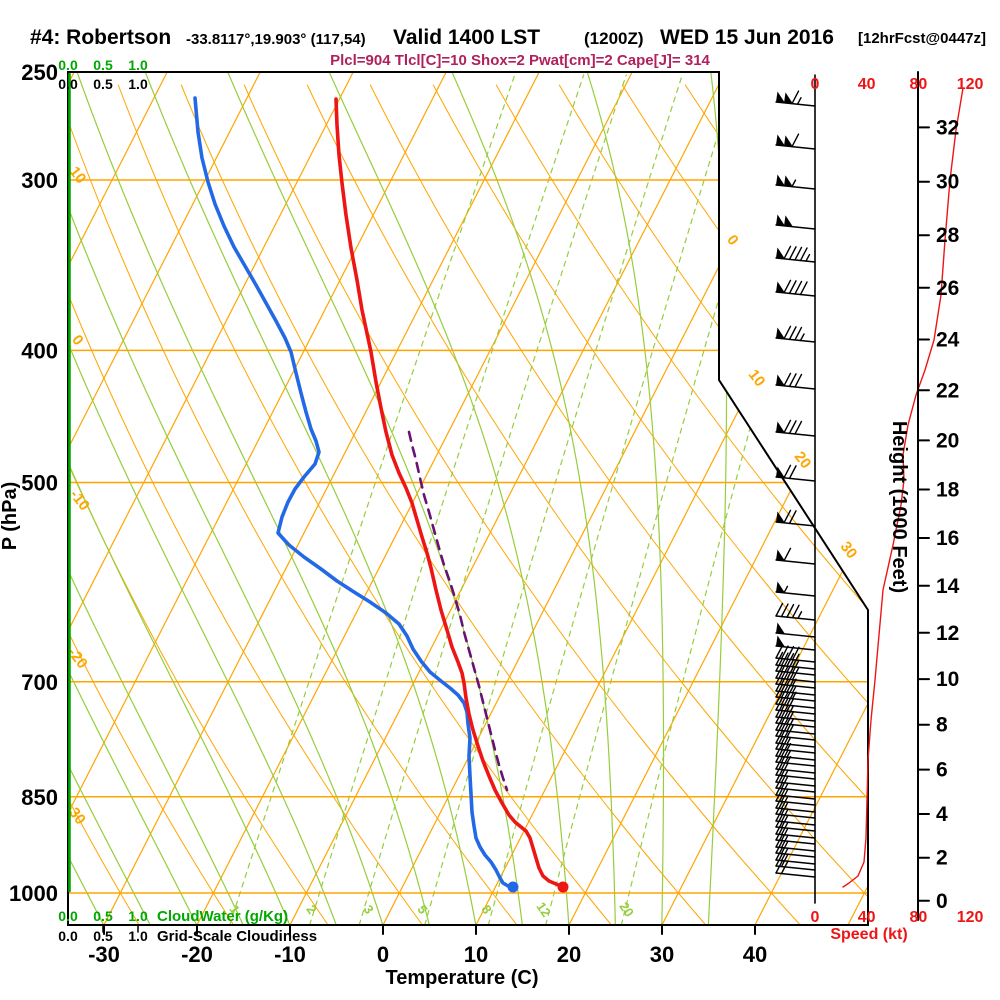 The image size is (1000, 1000). What do you see at coordinates (868, 934) in the screenshot?
I see `speed-axis-title: Speed (kt)` at bounding box center [868, 934].